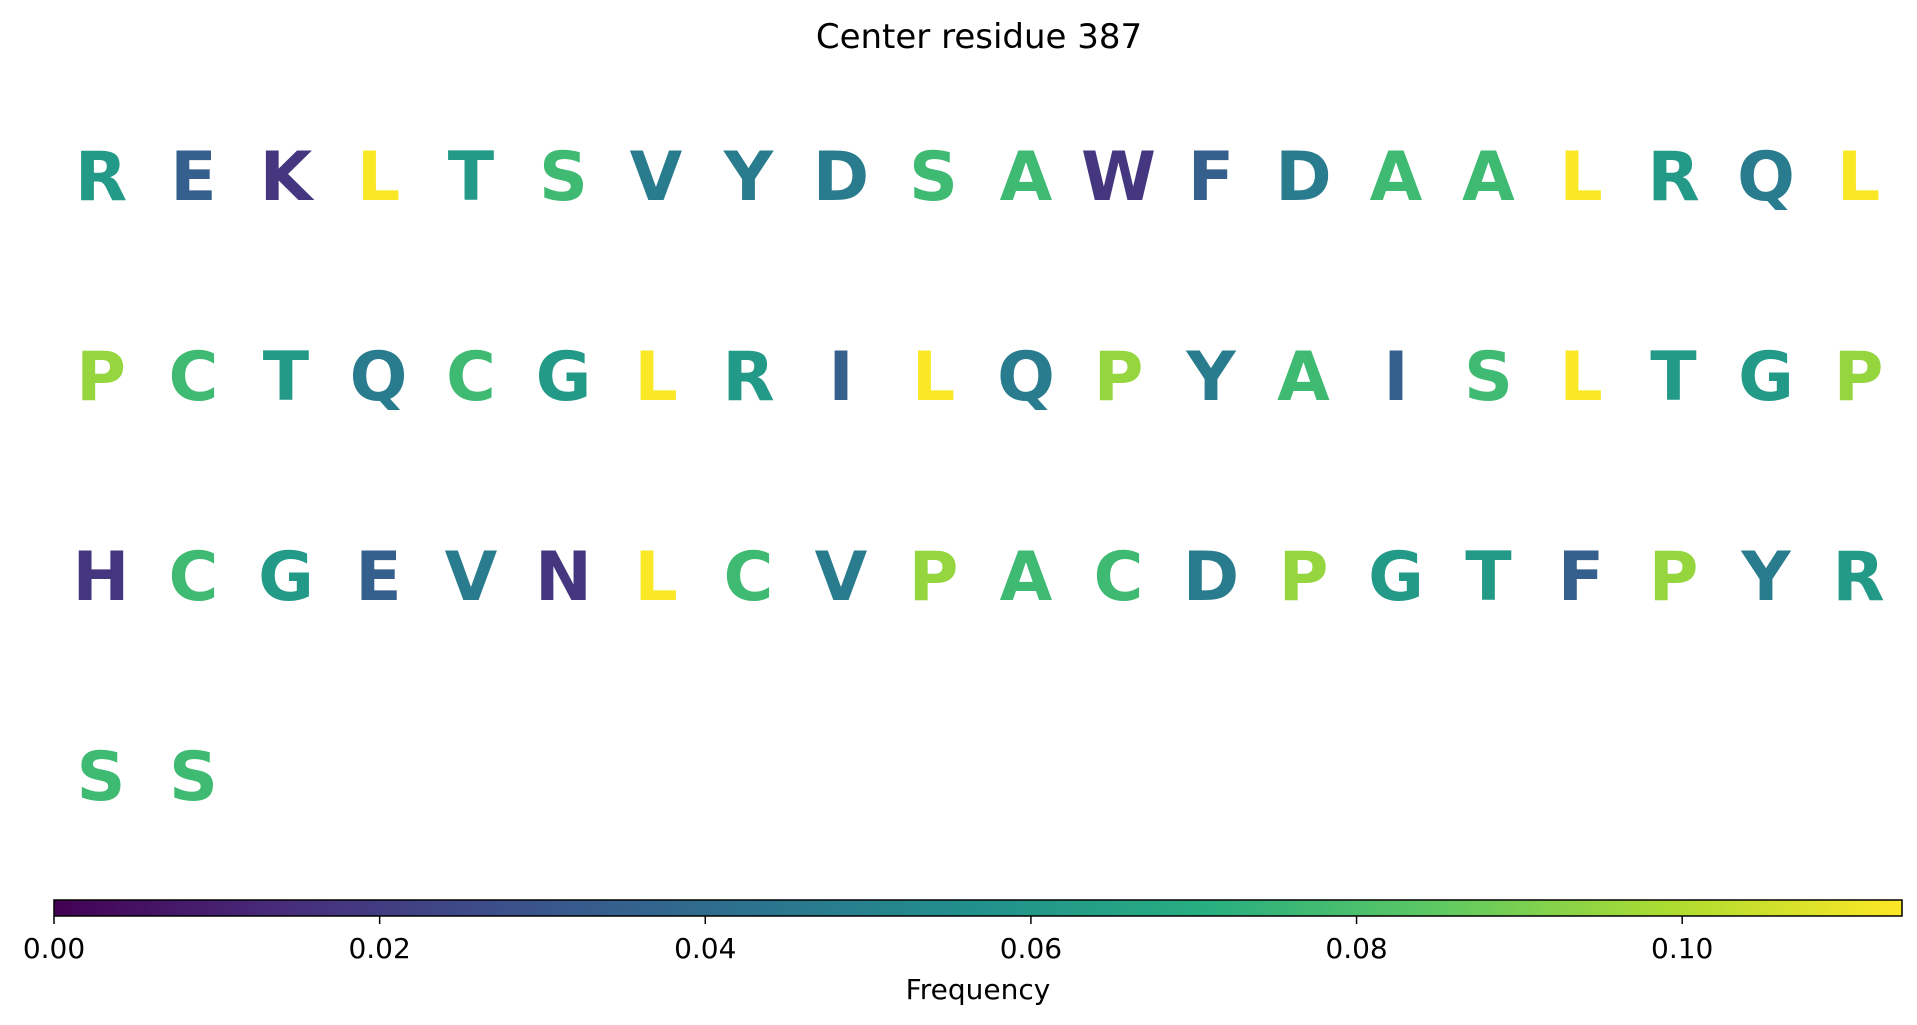 The width and height of the screenshot is (1917, 1025). Describe the element at coordinates (563, 577) in the screenshot. I see `residue-letter: N` at that location.